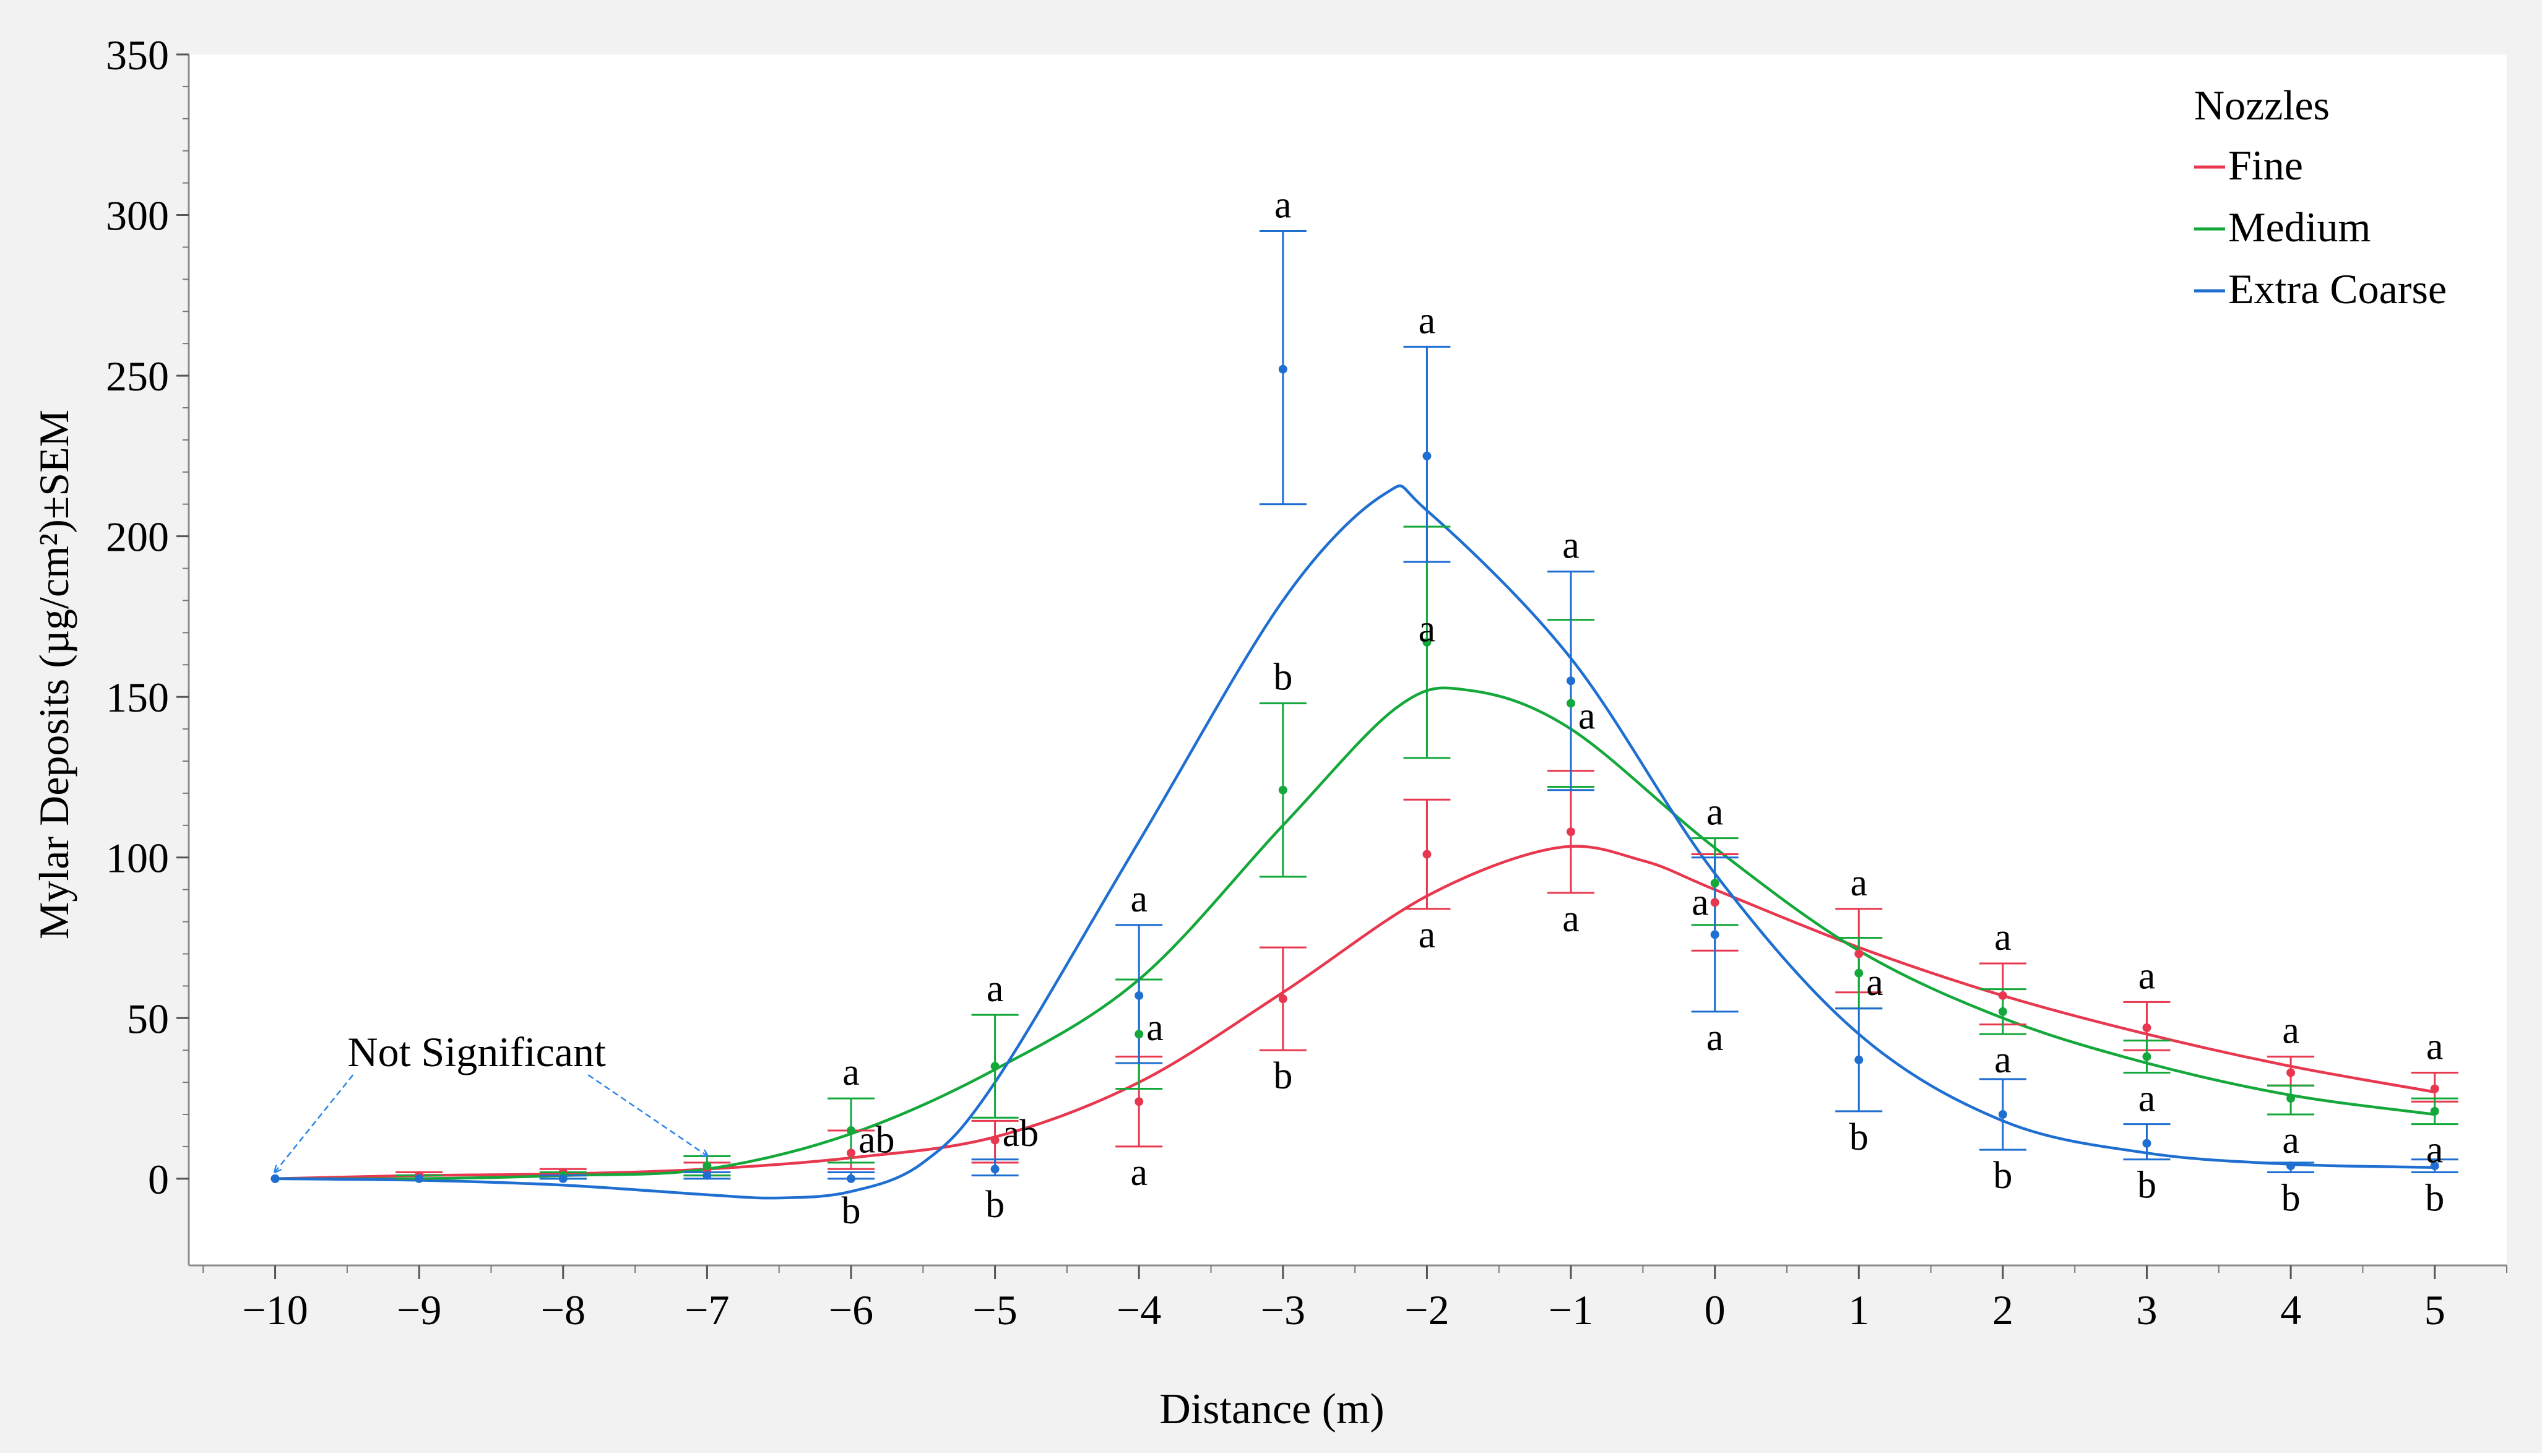  Describe the element at coordinates (1426, 1309) in the screenshot. I see `x-tick-label: −2` at that location.